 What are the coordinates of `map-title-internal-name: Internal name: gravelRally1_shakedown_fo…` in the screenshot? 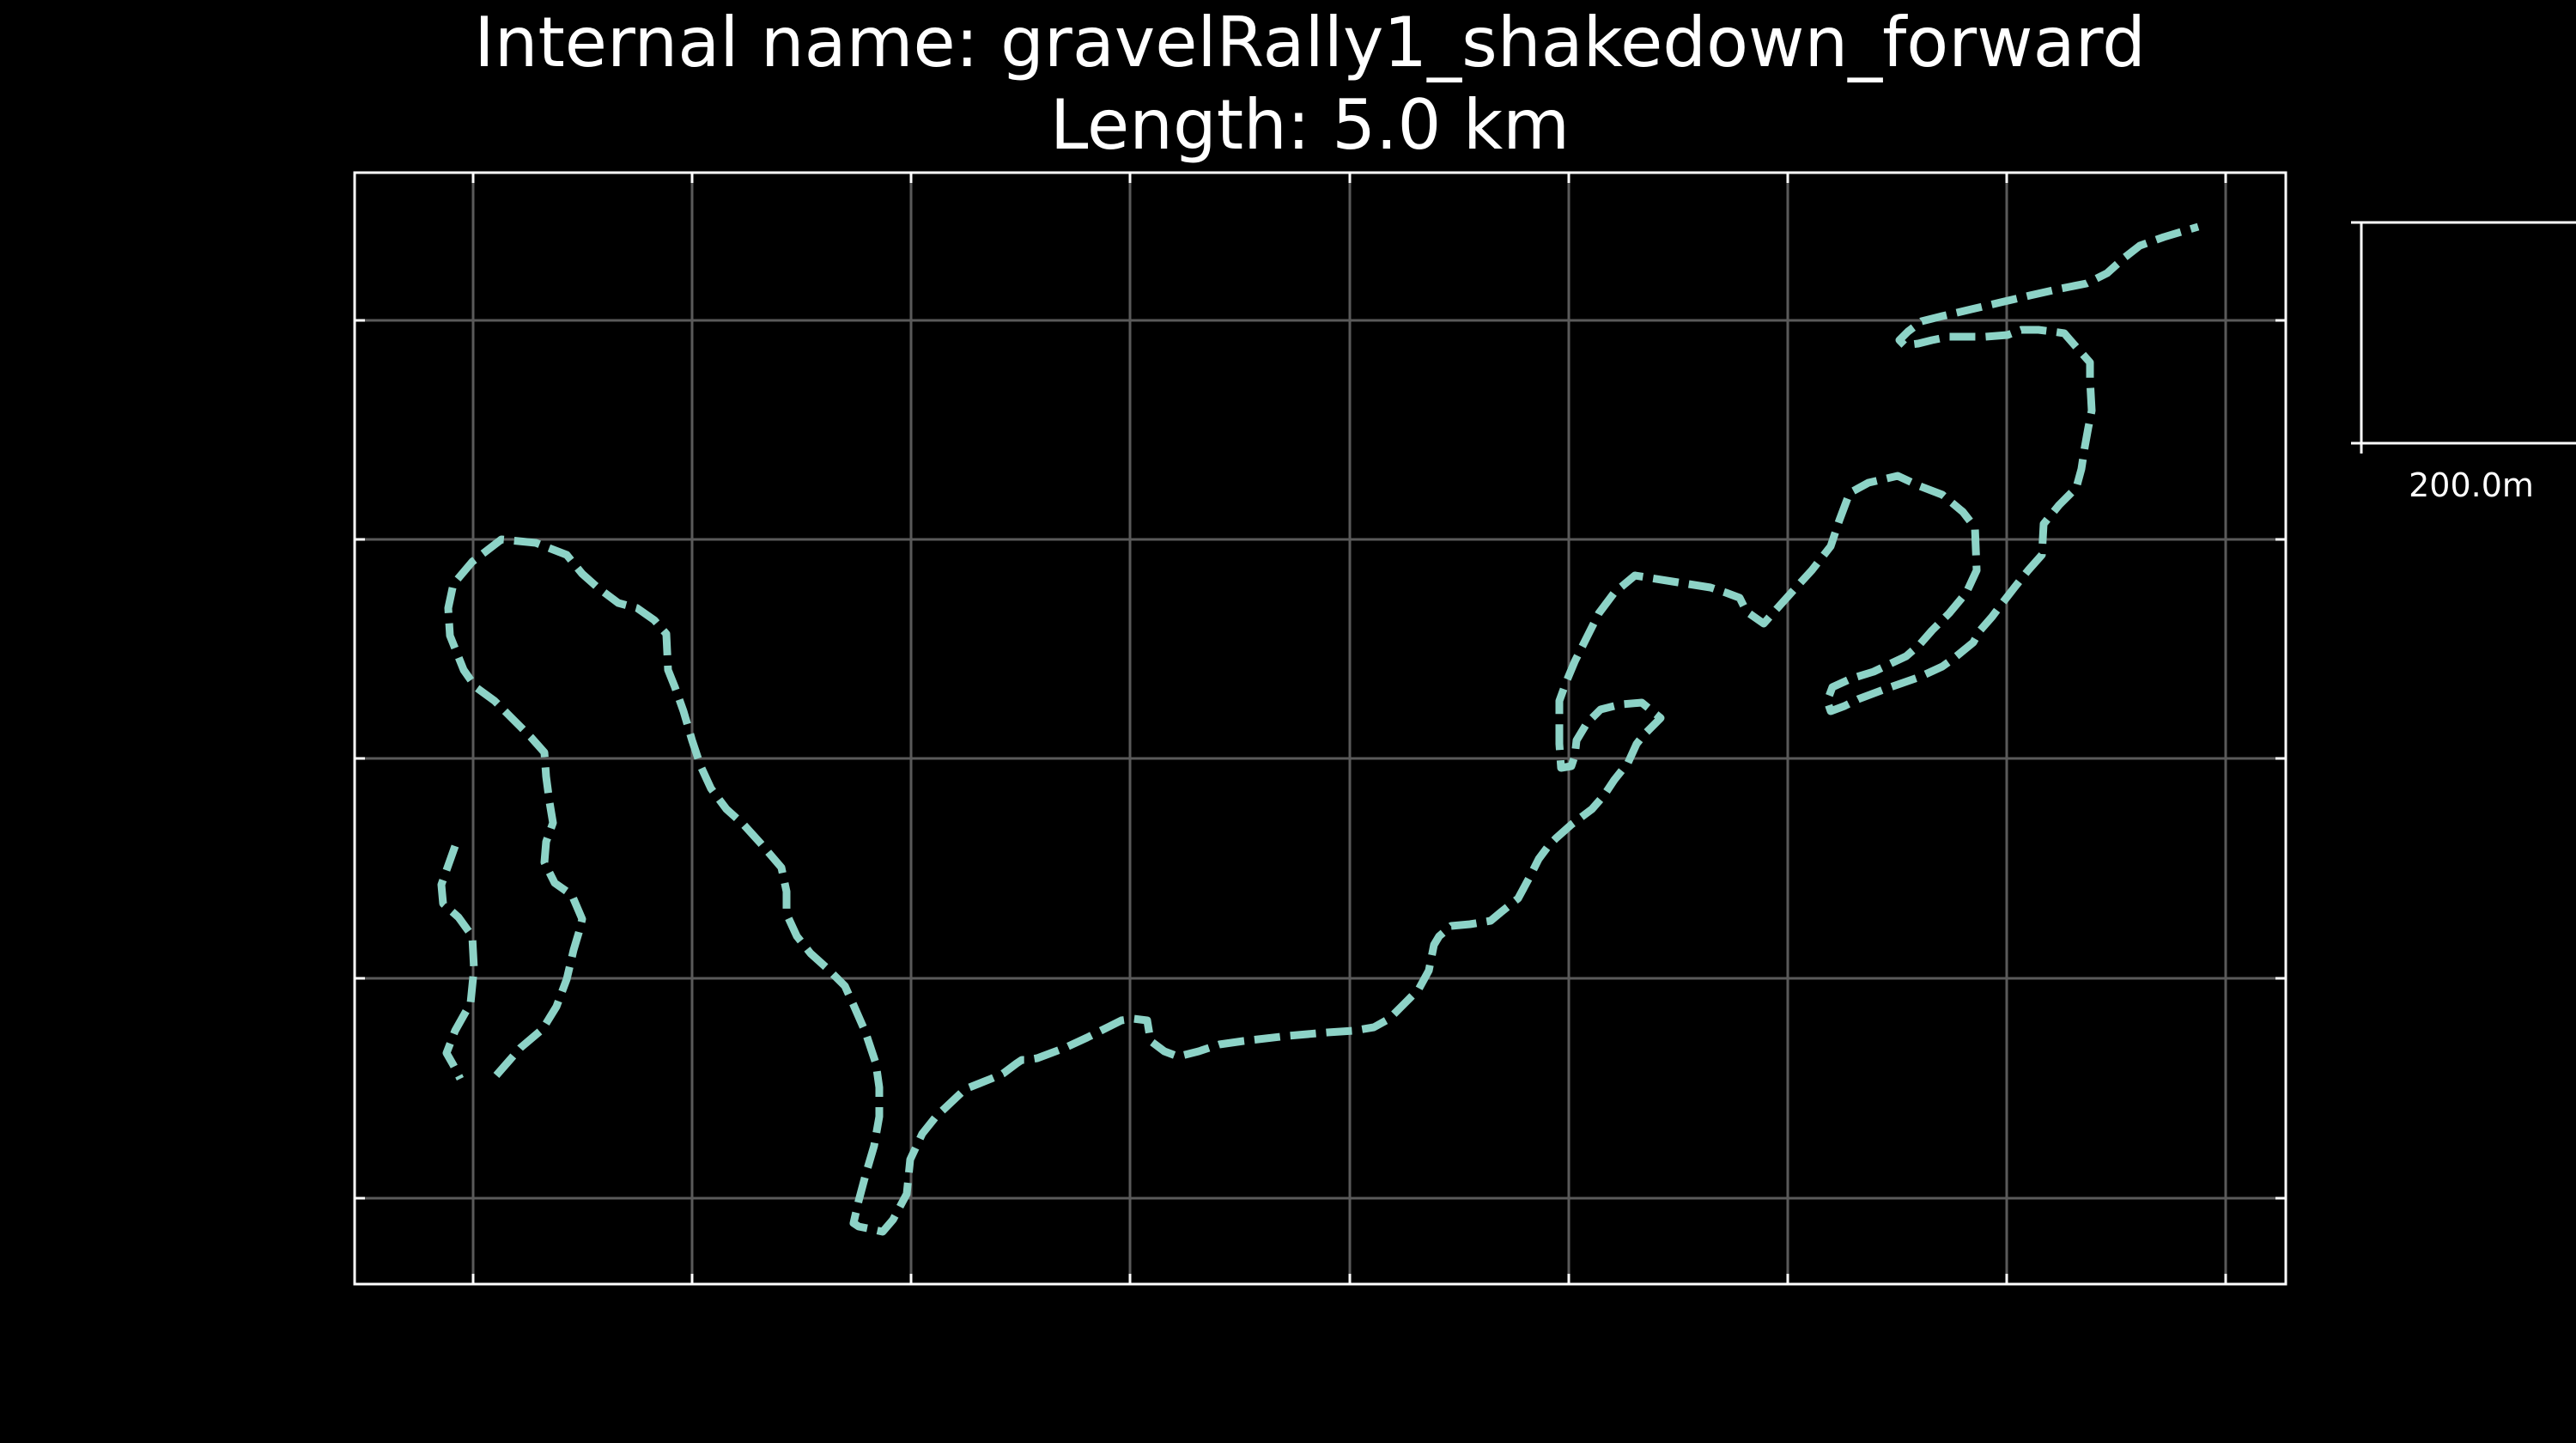 It's located at (1310, 42).